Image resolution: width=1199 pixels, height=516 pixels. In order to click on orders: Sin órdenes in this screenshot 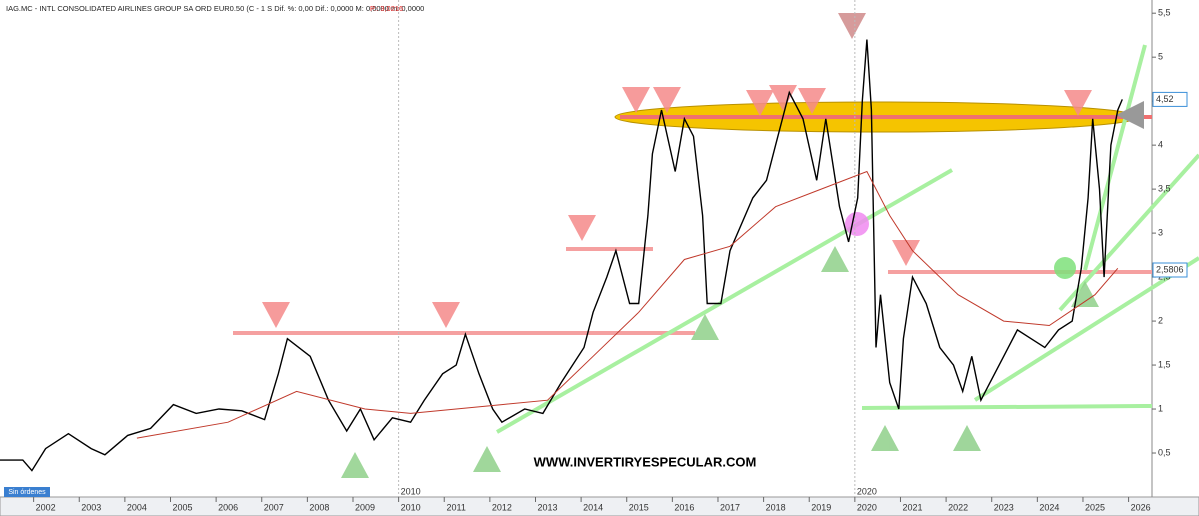, I will do `click(27, 492)`.